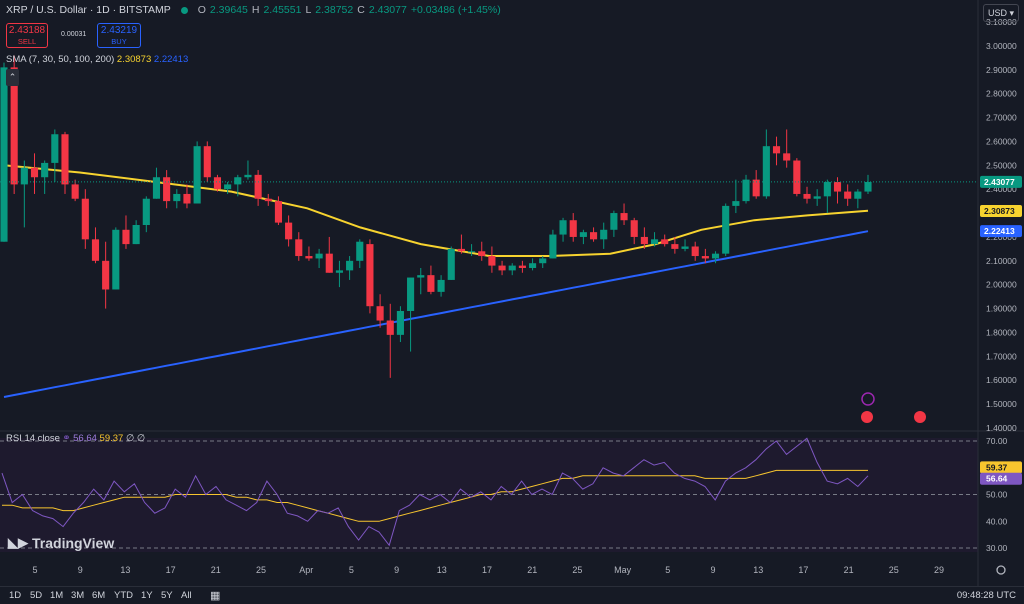  What do you see at coordinates (99, 595) in the screenshot?
I see `timeframe-6m: 6M` at bounding box center [99, 595].